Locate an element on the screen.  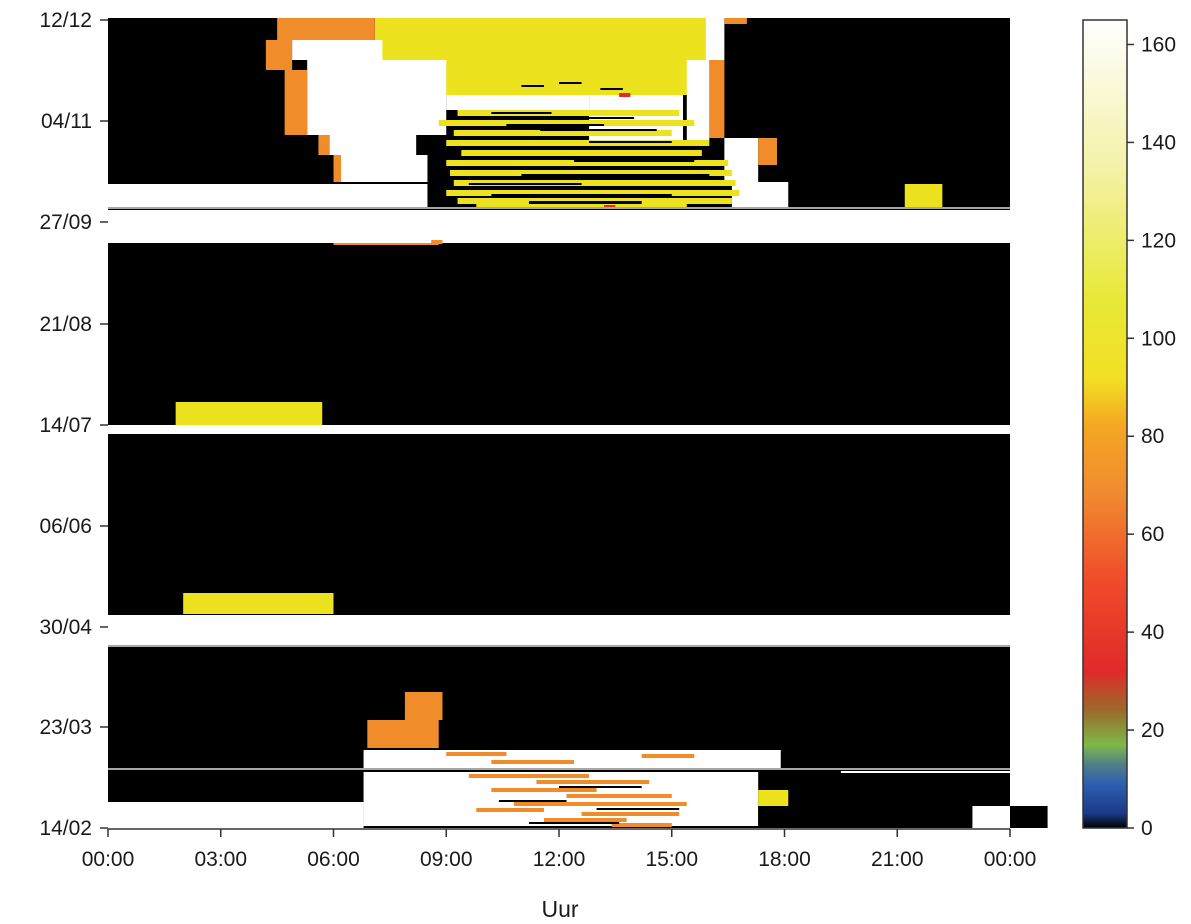
x-axis-title: Uur is located at coordinates (559, 909).